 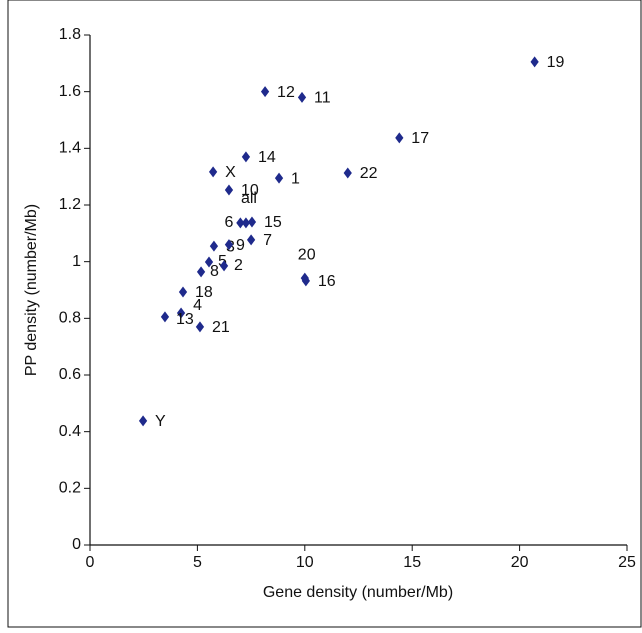 What do you see at coordinates (305, 562) in the screenshot?
I see `x-tick-label: 10` at bounding box center [305, 562].